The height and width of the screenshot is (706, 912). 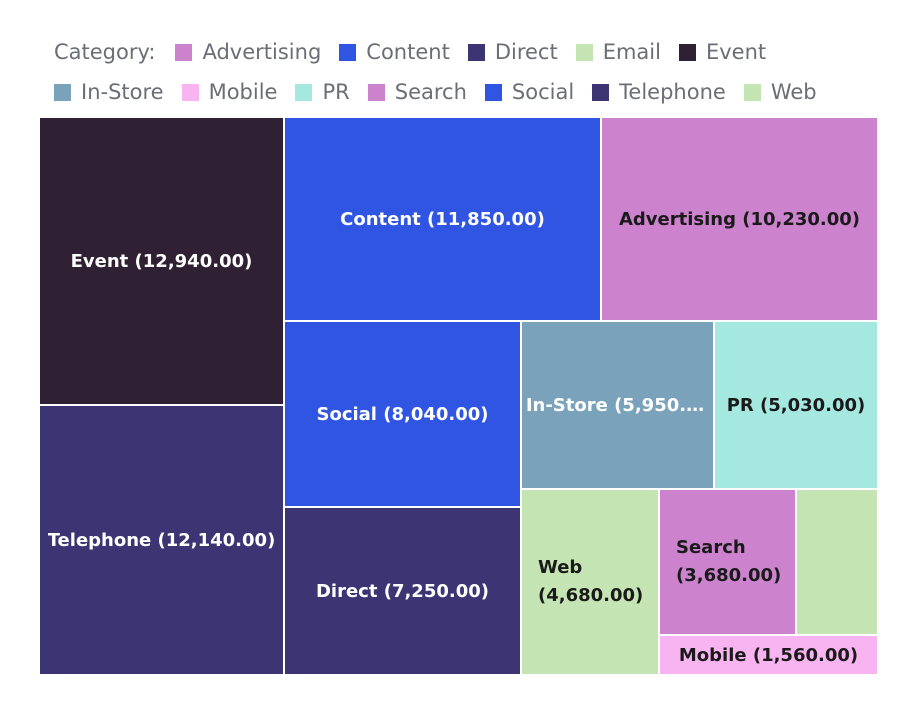 I want to click on legend-label: Event, so click(x=736, y=52).